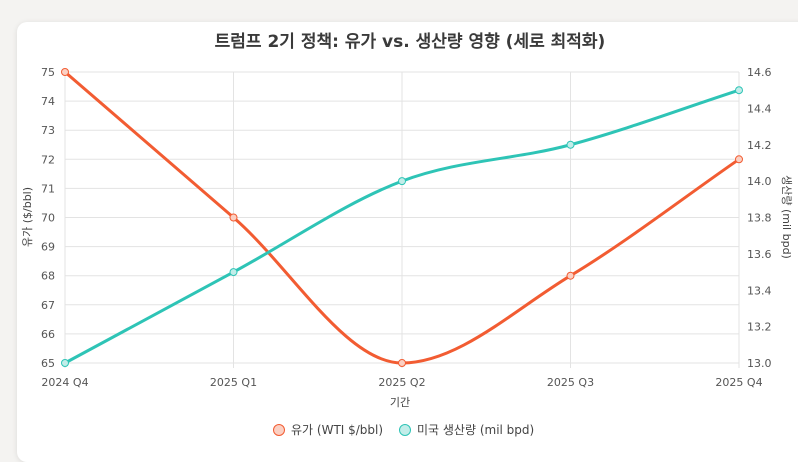 This screenshot has height=462, width=798. What do you see at coordinates (759, 254) in the screenshot?
I see `right-tick-label: 13.6` at bounding box center [759, 254].